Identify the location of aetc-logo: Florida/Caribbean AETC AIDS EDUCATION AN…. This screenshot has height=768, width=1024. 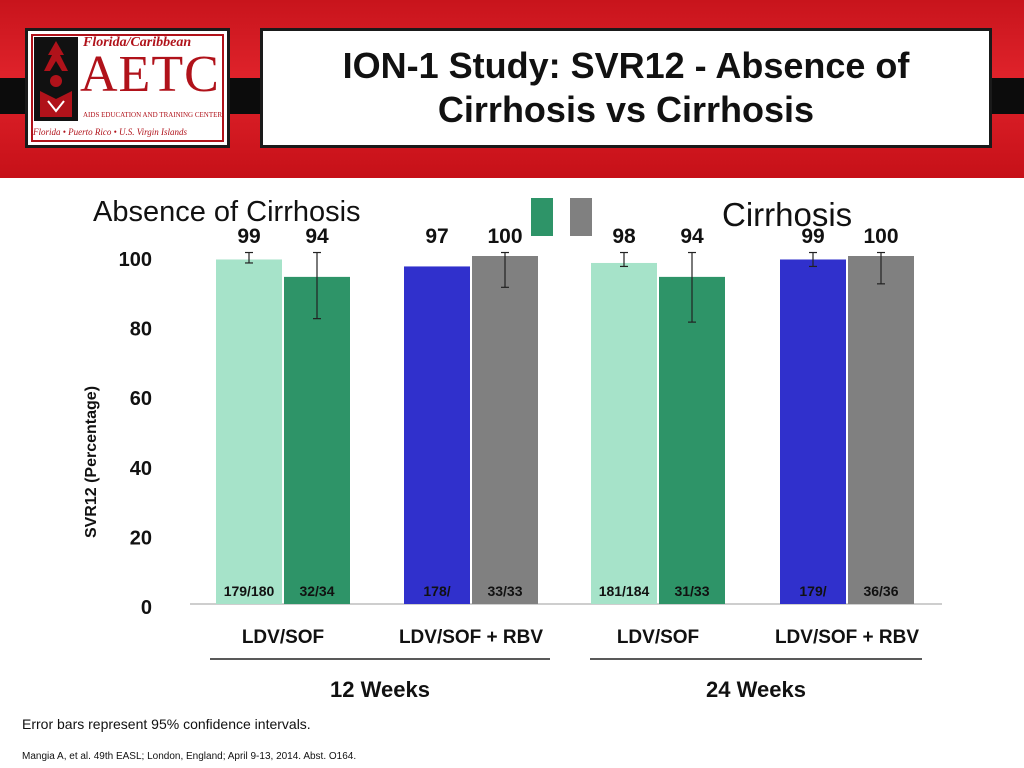
(127, 88).